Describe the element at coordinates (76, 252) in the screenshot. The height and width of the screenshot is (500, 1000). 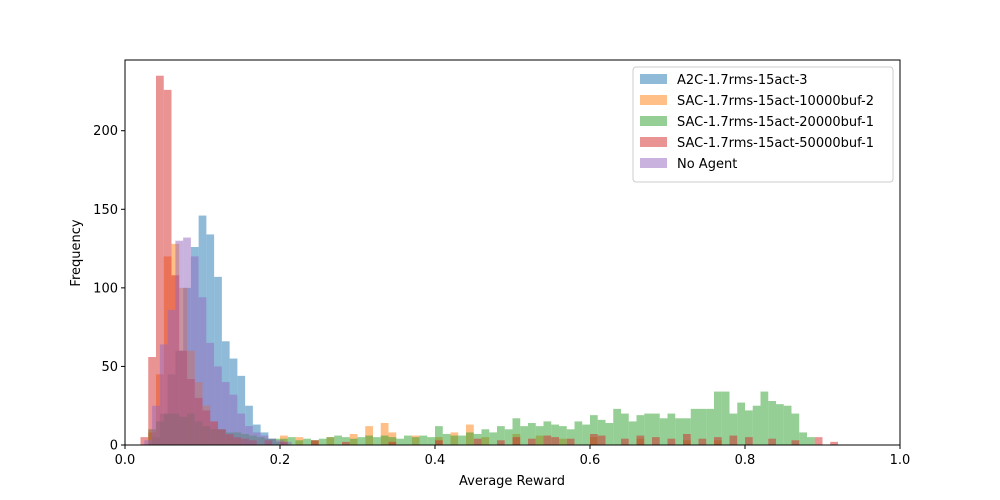
I see `y-axis-label: Frequency` at that location.